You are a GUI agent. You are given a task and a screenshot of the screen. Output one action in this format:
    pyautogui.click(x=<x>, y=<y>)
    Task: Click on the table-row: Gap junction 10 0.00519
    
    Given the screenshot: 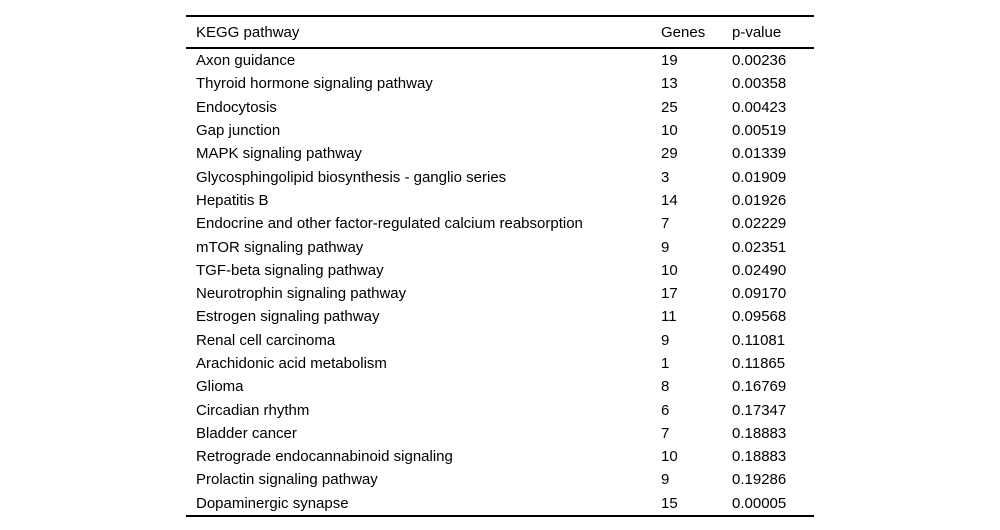 What is the action you would take?
    pyautogui.click(x=500, y=130)
    